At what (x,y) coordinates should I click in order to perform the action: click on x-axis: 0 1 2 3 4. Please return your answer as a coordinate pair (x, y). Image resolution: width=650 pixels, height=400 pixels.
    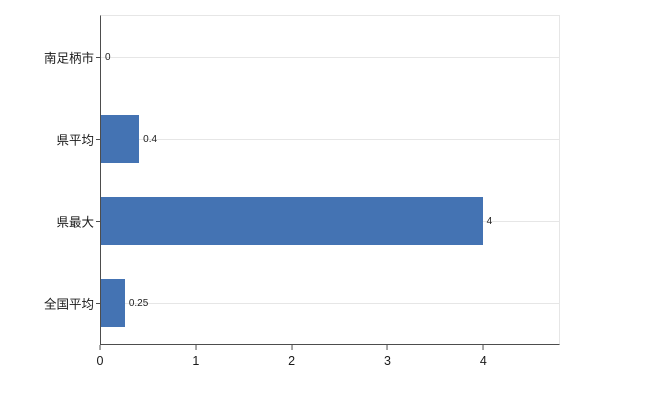
    Looking at the image, I should click on (328, 362).